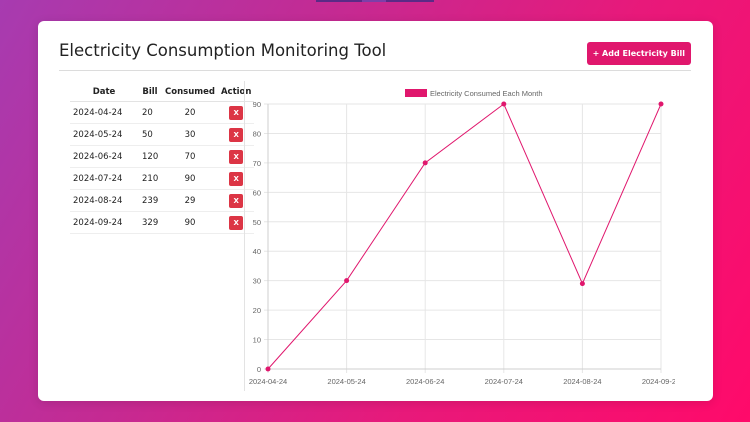 The width and height of the screenshot is (750, 422). Describe the element at coordinates (257, 251) in the screenshot. I see `y-tick-label: 40` at that location.